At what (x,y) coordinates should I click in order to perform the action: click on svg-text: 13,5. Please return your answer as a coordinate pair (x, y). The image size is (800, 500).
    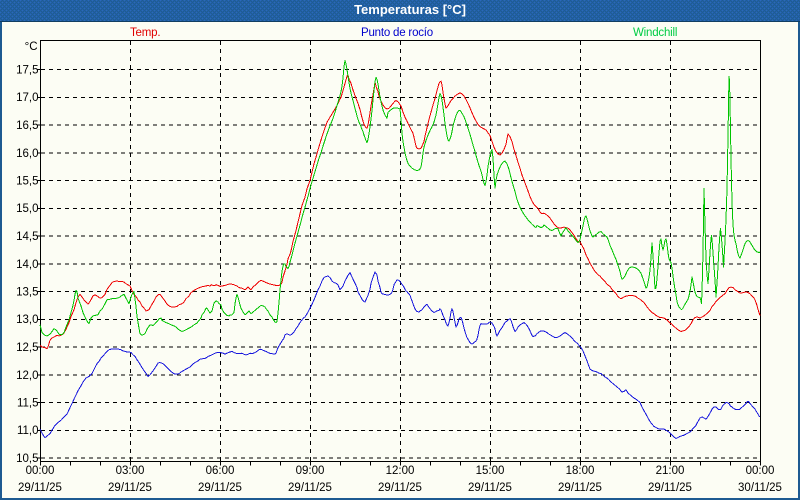
    Looking at the image, I should click on (27, 293).